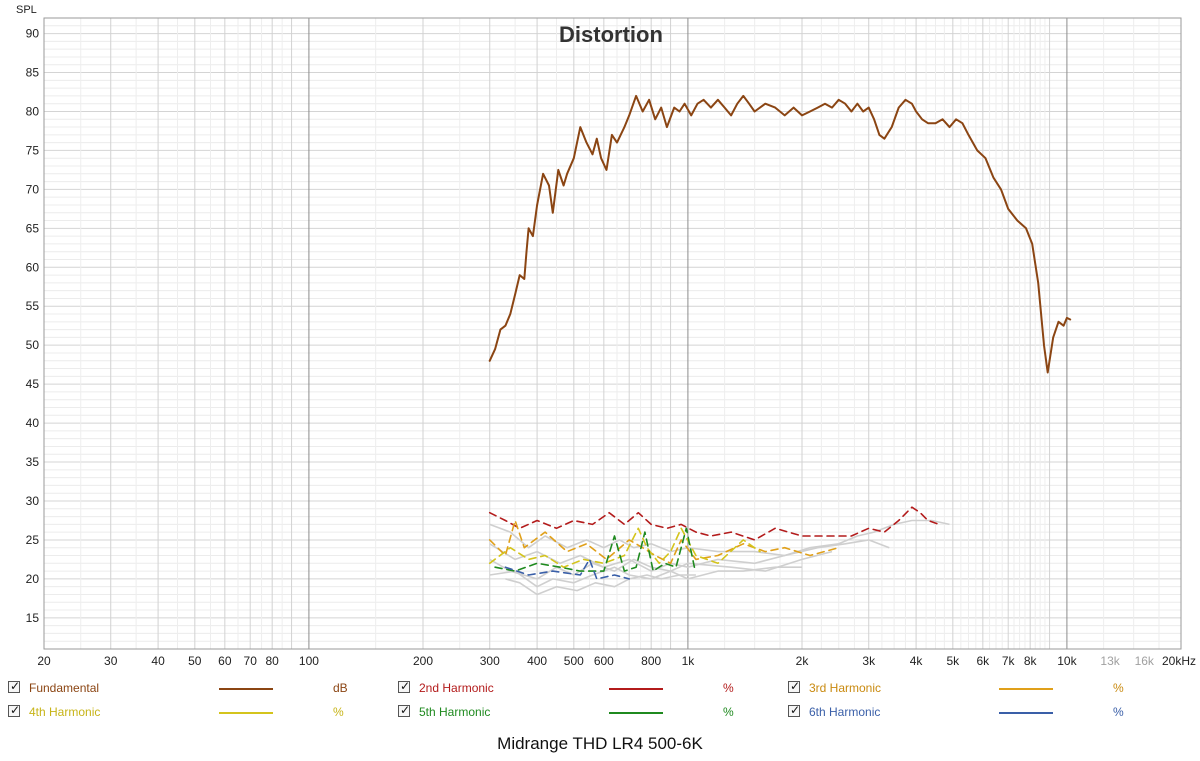  Describe the element at coordinates (1110, 661) in the screenshot. I see `x-tick-label: 13k` at that location.